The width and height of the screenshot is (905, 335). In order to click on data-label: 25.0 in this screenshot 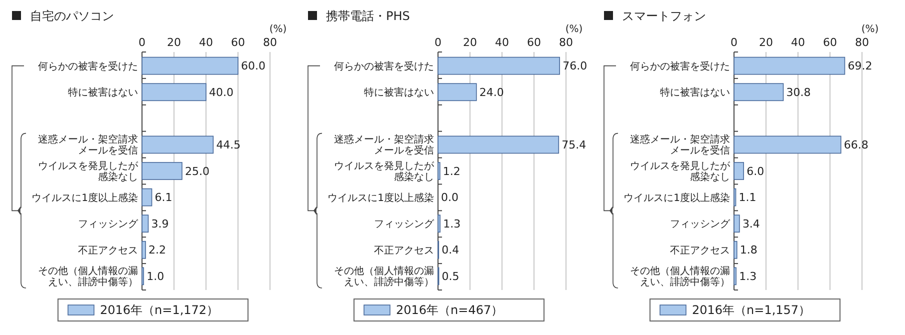, I will do `click(197, 171)`.